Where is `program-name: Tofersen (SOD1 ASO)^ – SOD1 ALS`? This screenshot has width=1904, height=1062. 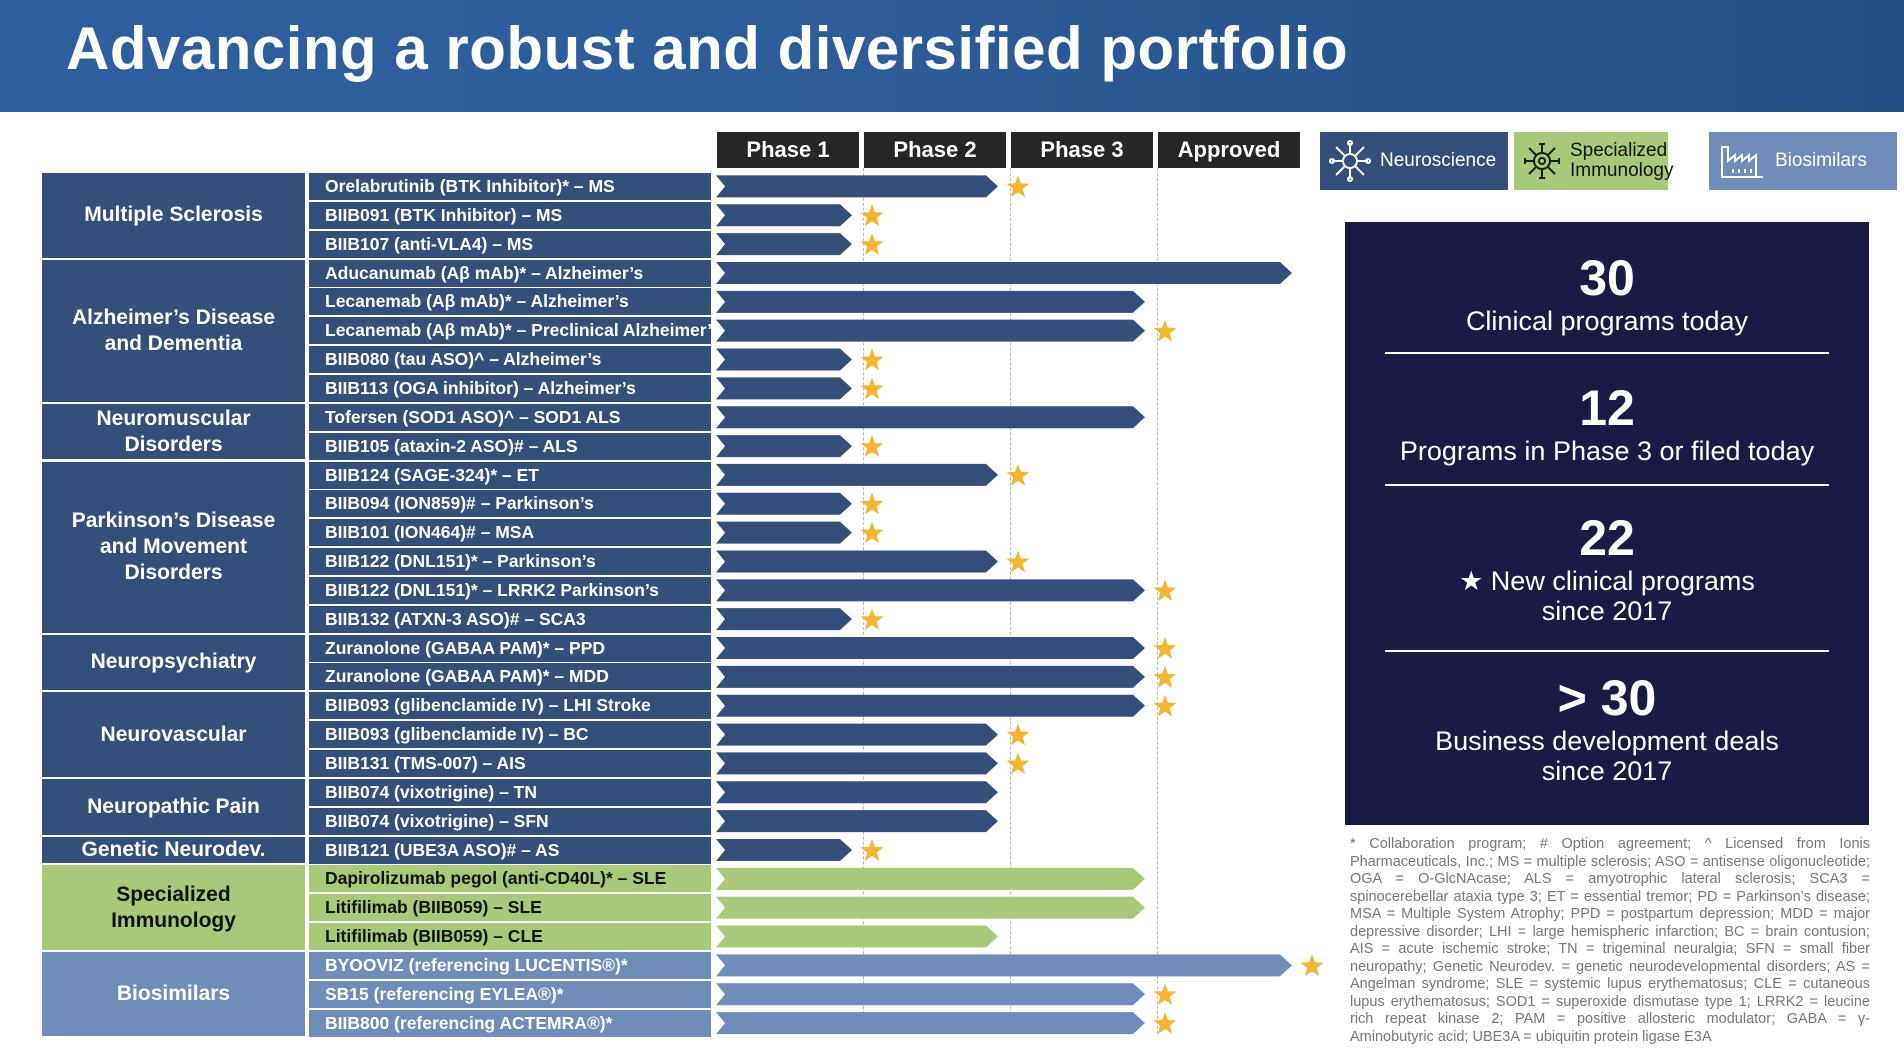 program-name: Tofersen (SOD1 ASO)^ – SOD1 ALS is located at coordinates (510, 417).